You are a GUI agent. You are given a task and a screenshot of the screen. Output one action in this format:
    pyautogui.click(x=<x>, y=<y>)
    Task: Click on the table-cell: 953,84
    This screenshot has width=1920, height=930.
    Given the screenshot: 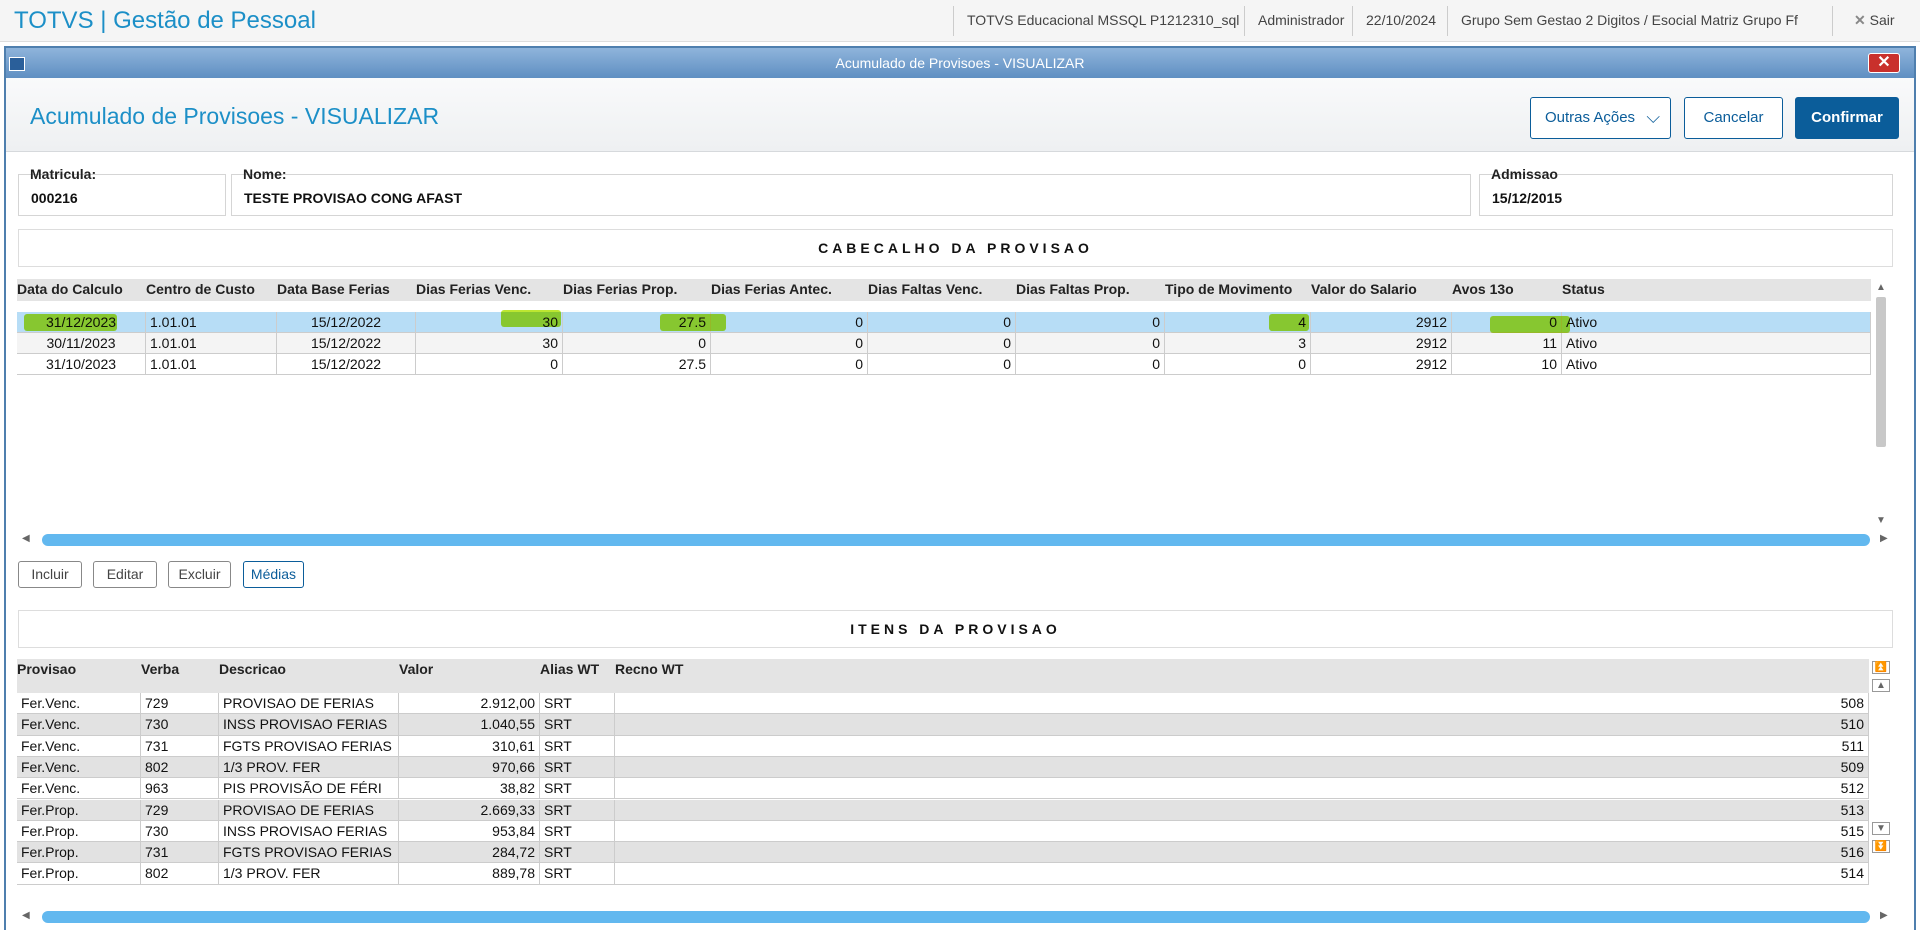 What is the action you would take?
    pyautogui.click(x=469, y=831)
    